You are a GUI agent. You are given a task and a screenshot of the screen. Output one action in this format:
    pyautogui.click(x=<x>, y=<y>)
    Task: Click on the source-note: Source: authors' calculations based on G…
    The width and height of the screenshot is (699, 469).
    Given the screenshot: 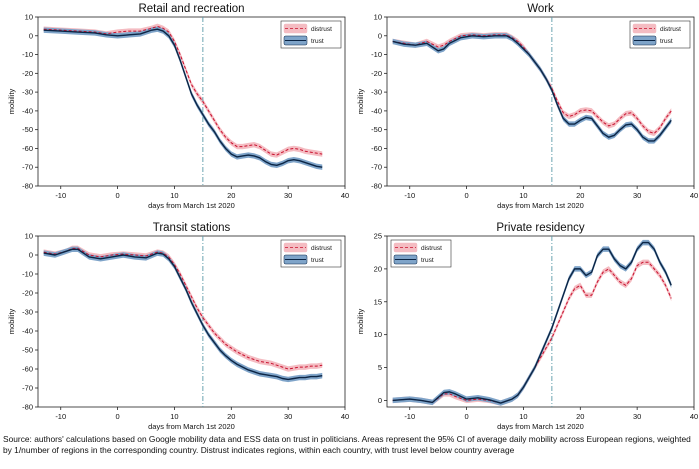 What is the action you would take?
    pyautogui.click(x=347, y=445)
    